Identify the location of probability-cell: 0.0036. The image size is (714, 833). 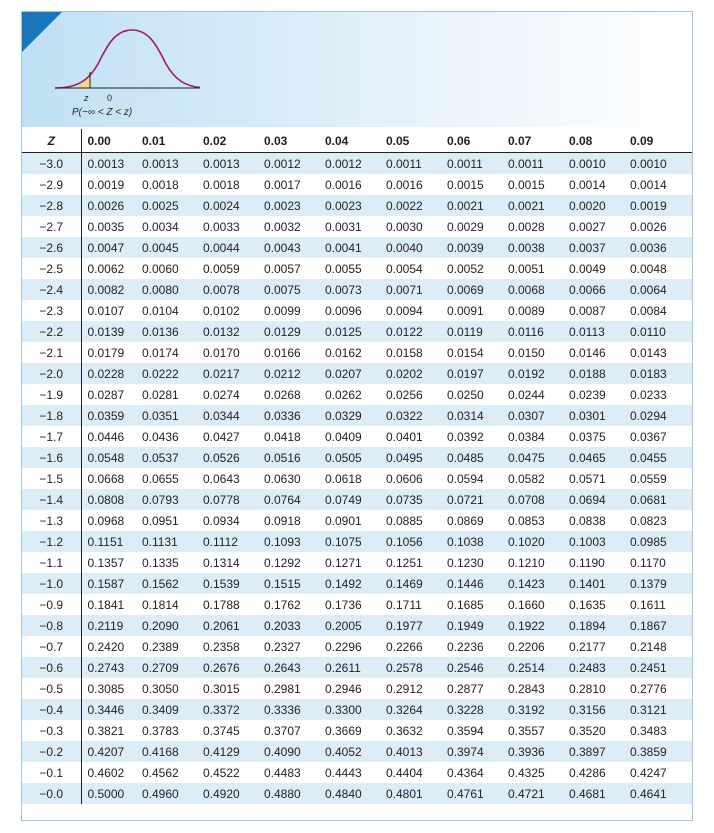
(661, 247).